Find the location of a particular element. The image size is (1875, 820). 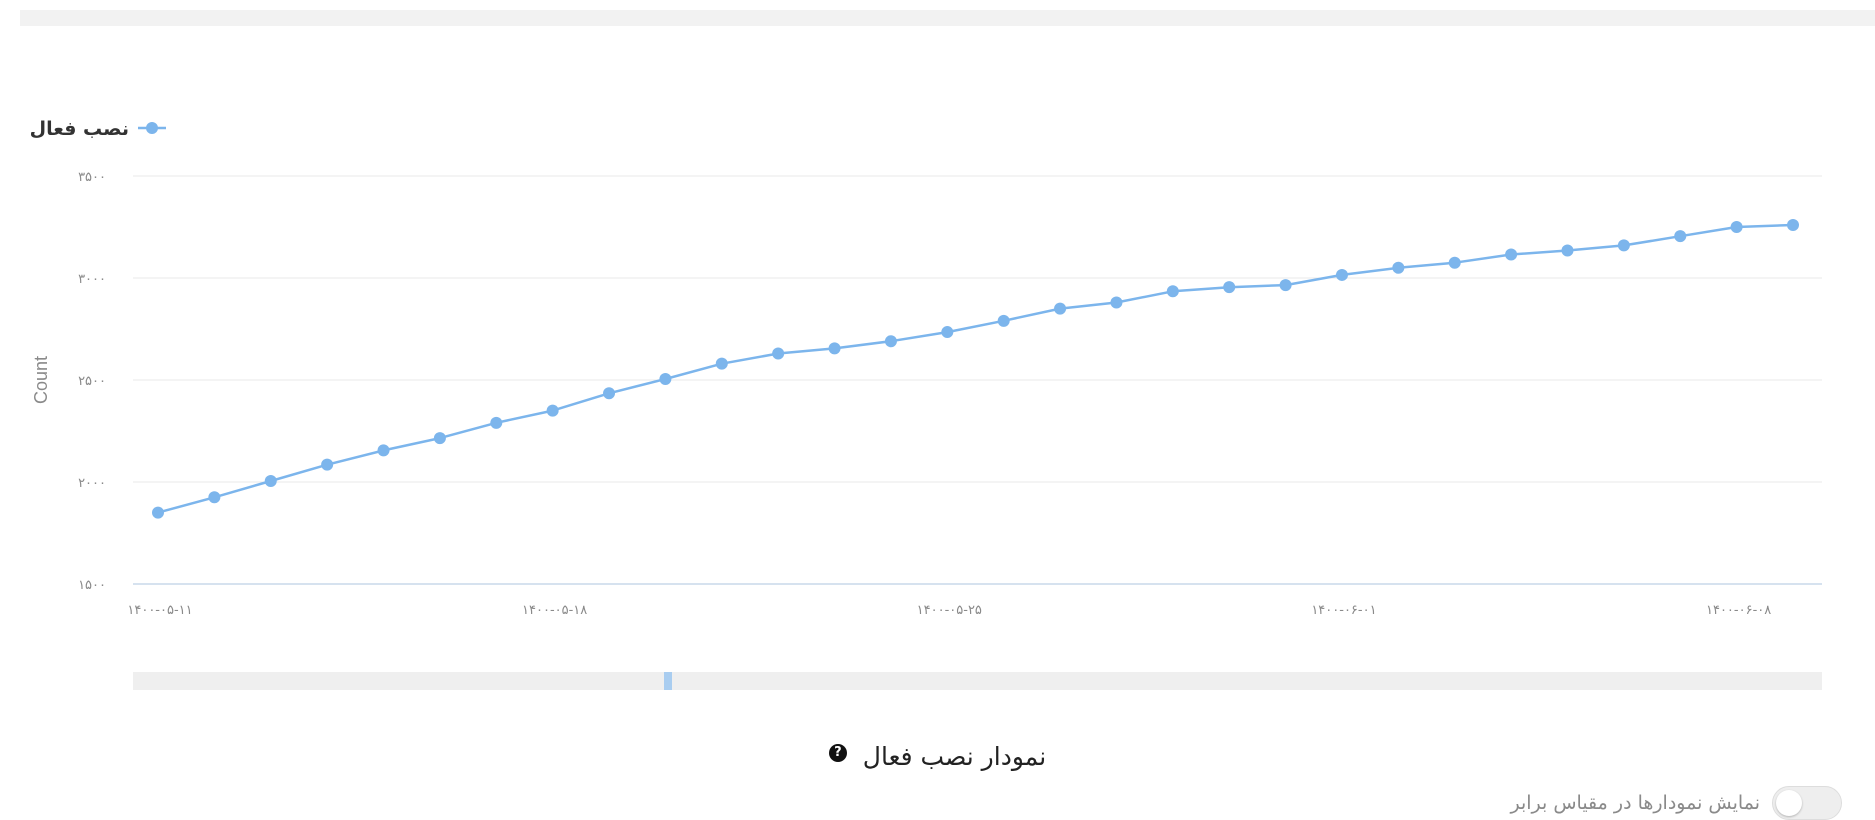

x-tick-label: ۱۴۰۰-۰۵-۱۱ is located at coordinates (159, 610).